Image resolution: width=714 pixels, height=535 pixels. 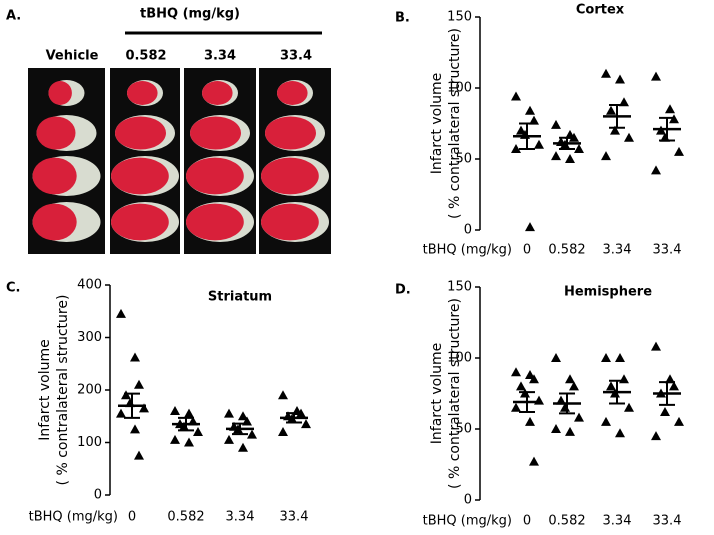 What do you see at coordinates (89, 337) in the screenshot?
I see `y-tick-label: 300` at bounding box center [89, 337].